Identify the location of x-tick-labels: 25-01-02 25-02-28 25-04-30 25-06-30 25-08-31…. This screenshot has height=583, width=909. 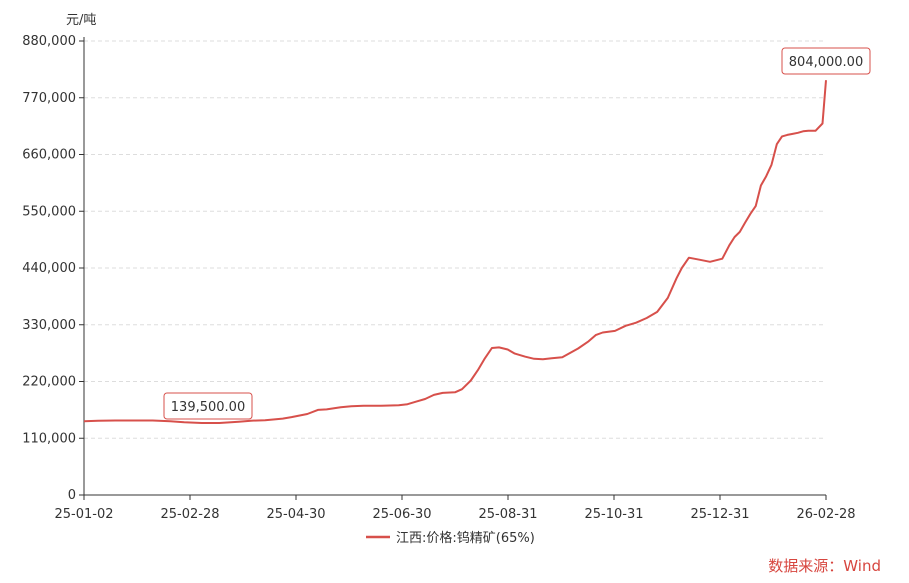
(454, 514).